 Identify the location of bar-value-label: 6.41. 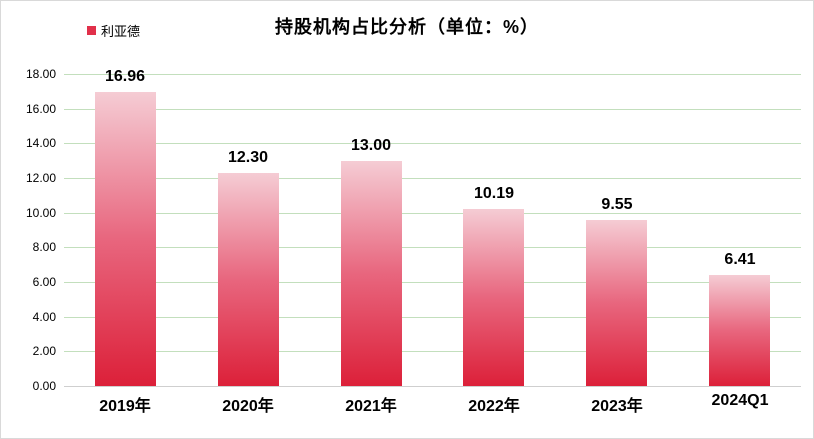
(740, 259).